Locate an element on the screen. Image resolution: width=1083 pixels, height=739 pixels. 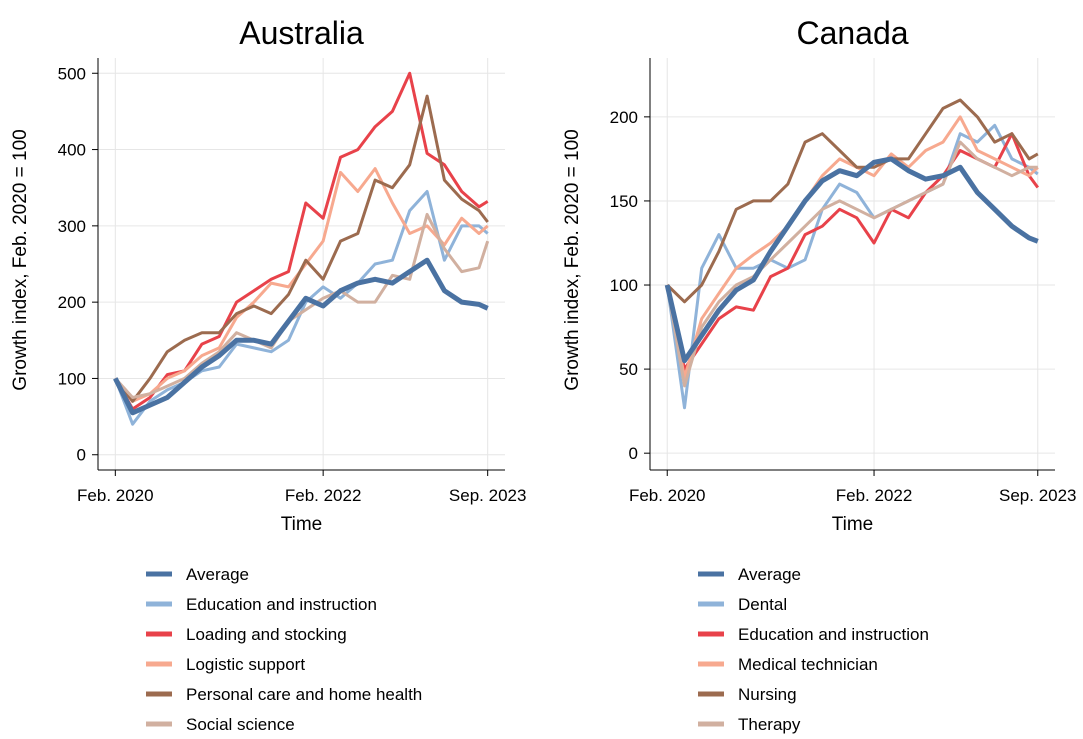
chart-title: Canada is located at coordinates (852, 33).